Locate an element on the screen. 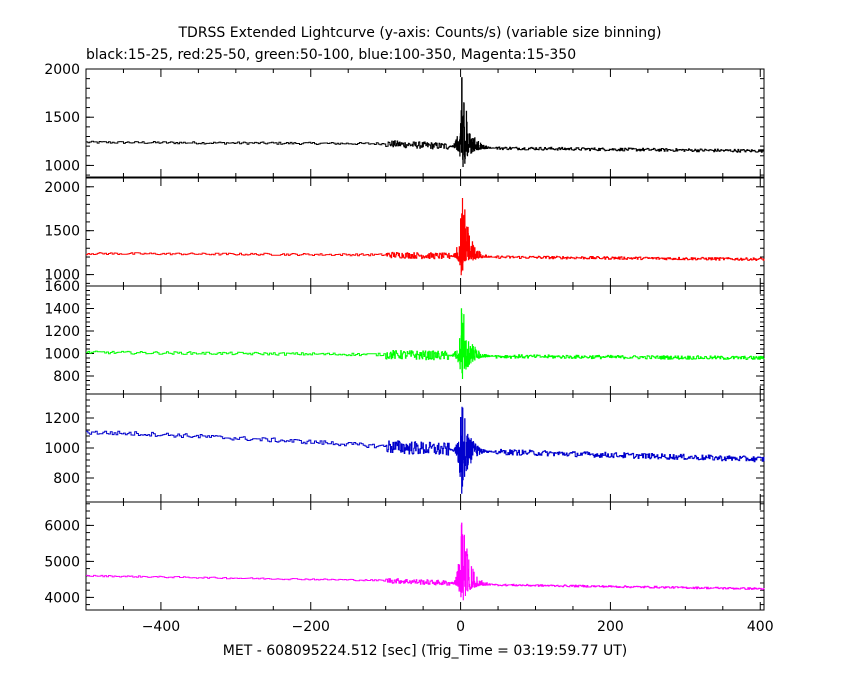  y-tick-label: 1600 is located at coordinates (62, 287).